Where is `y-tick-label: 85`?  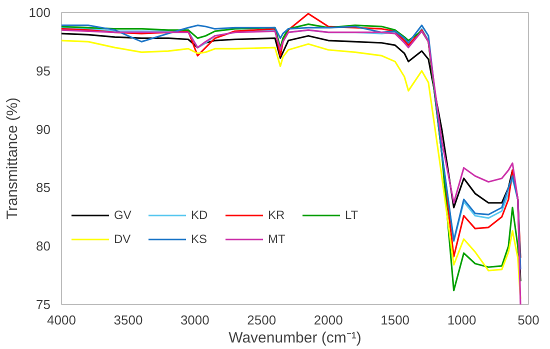 y-tick-label: 85 is located at coordinates (43, 188).